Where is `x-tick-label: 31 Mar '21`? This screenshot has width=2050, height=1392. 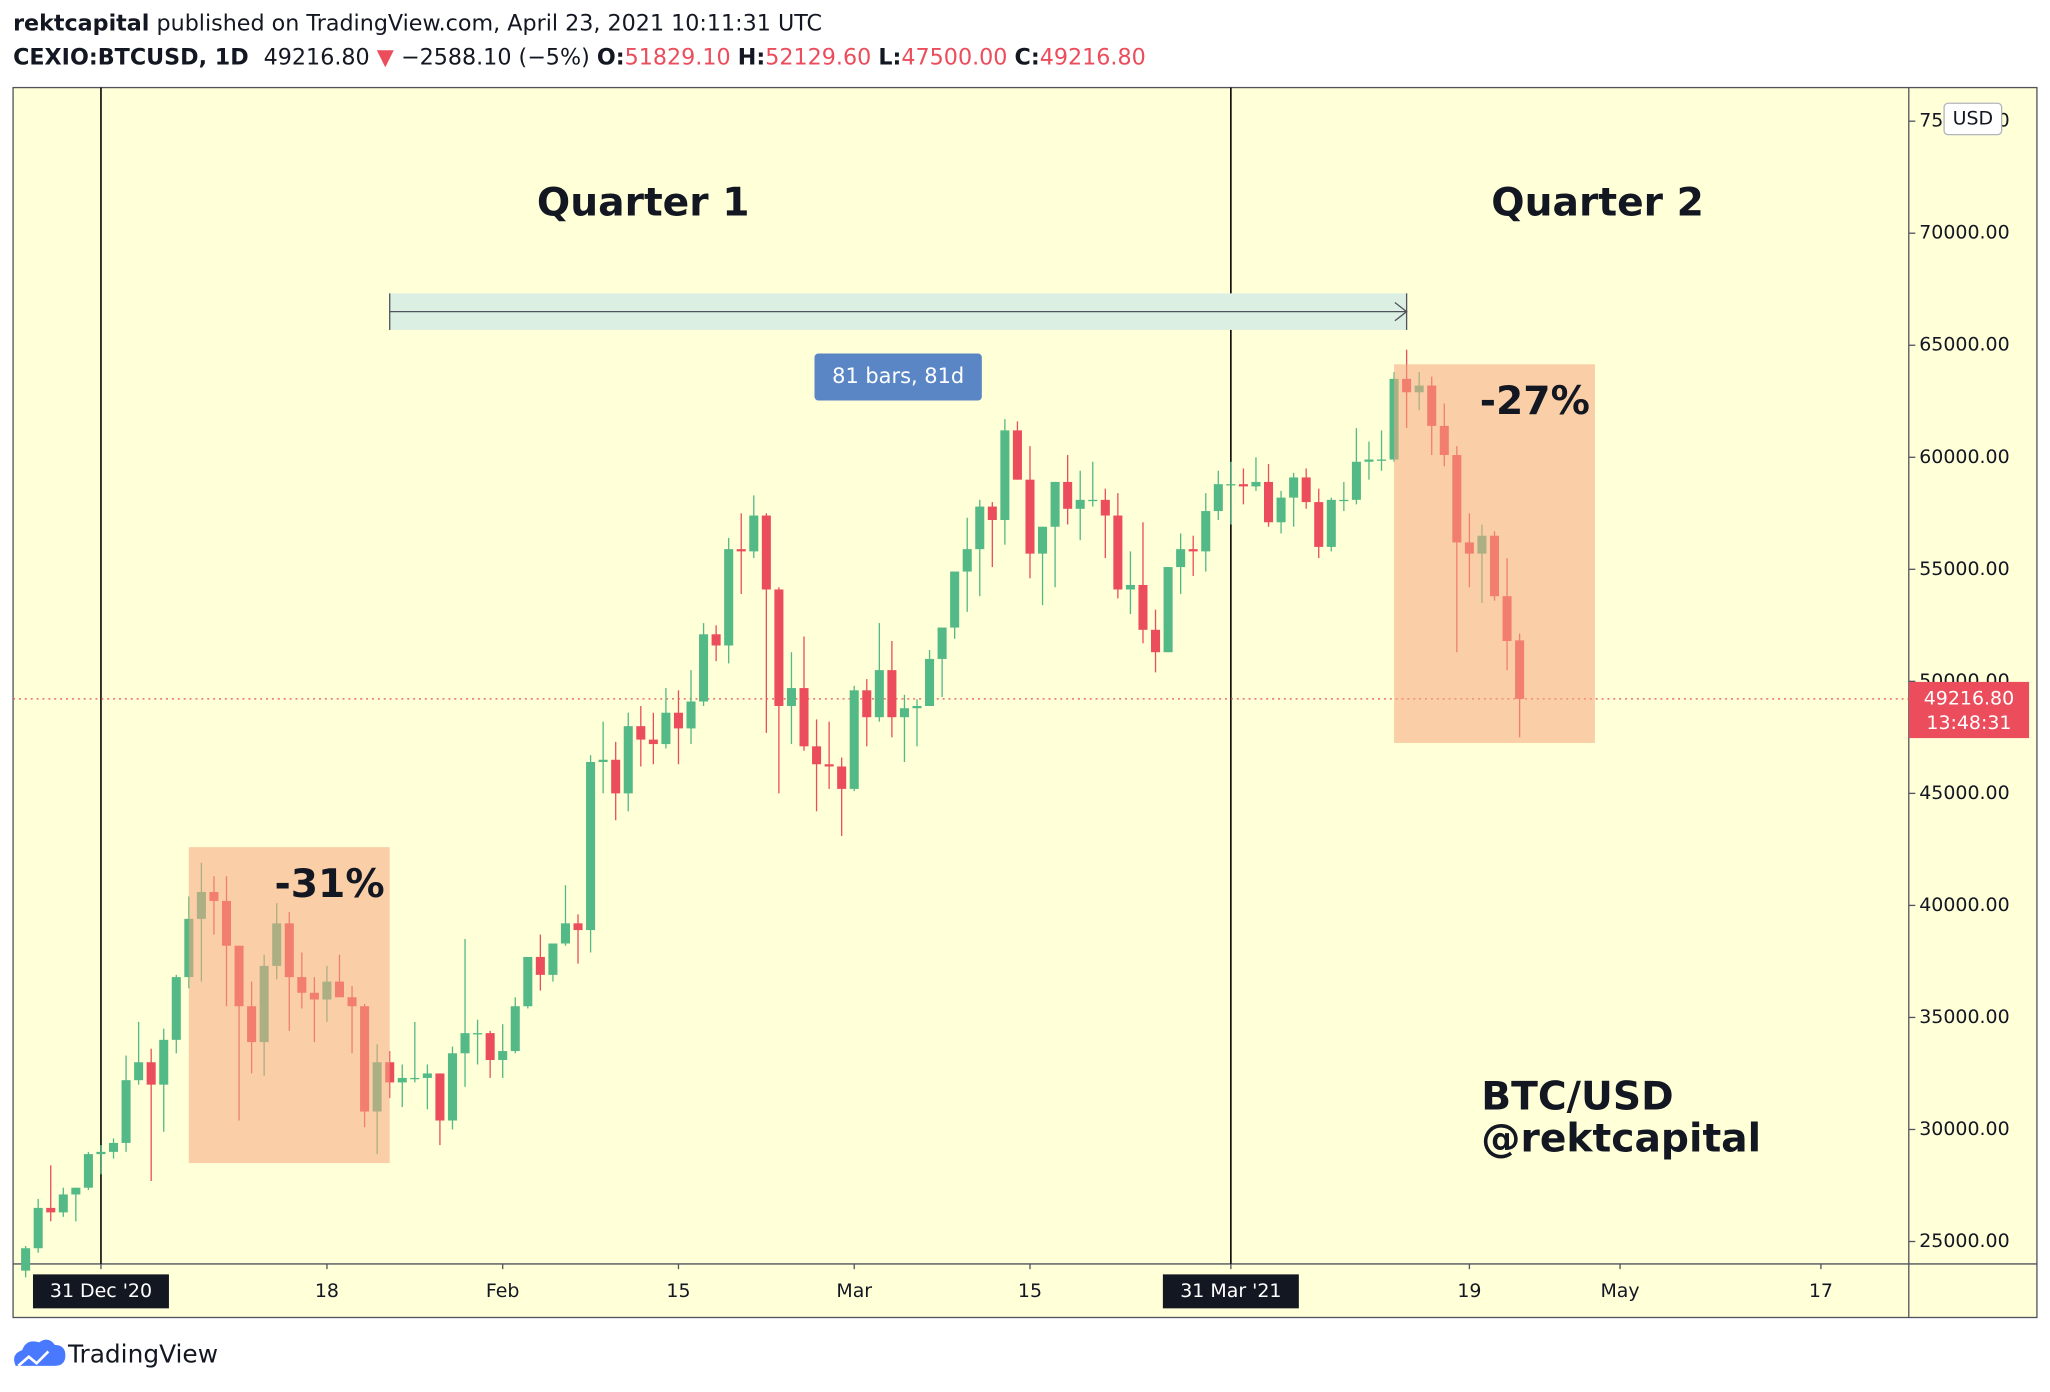 x-tick-label: 31 Mar '21 is located at coordinates (1230, 1291).